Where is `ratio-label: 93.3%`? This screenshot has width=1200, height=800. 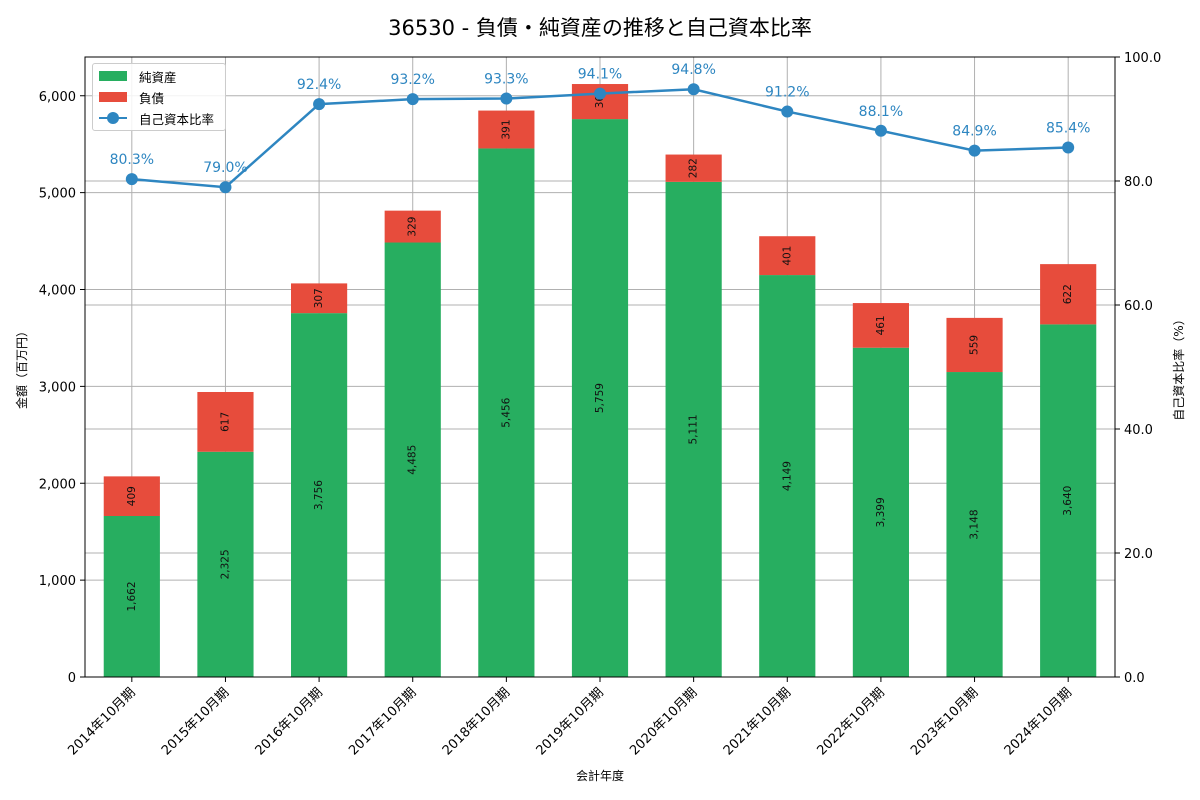 ratio-label: 93.3% is located at coordinates (506, 80).